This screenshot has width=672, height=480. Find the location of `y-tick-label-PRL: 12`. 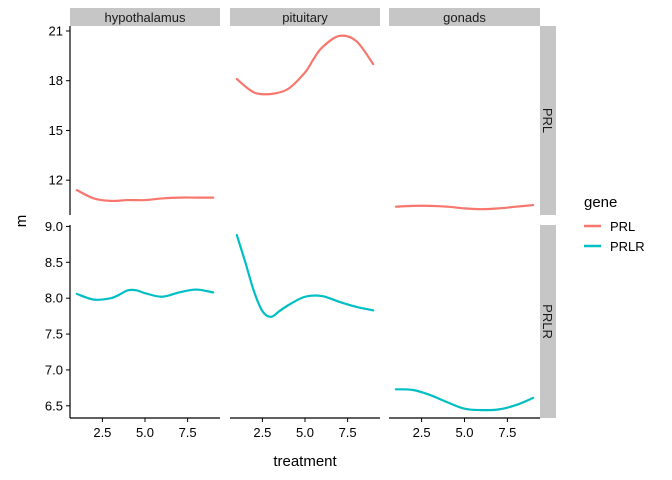

y-tick-label-PRL: 12 is located at coordinates (56, 180).